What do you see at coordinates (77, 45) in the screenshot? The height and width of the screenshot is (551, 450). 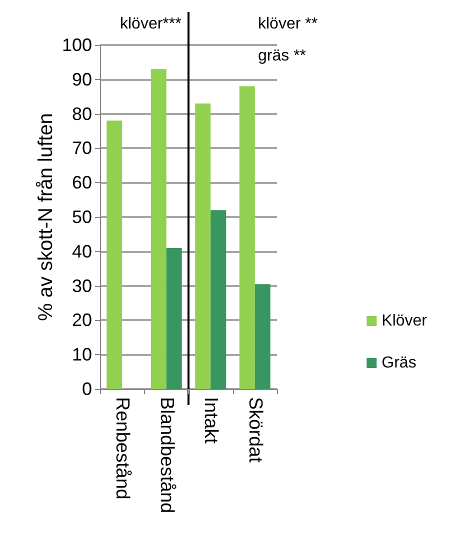 I see `y-tick-label: 100` at bounding box center [77, 45].